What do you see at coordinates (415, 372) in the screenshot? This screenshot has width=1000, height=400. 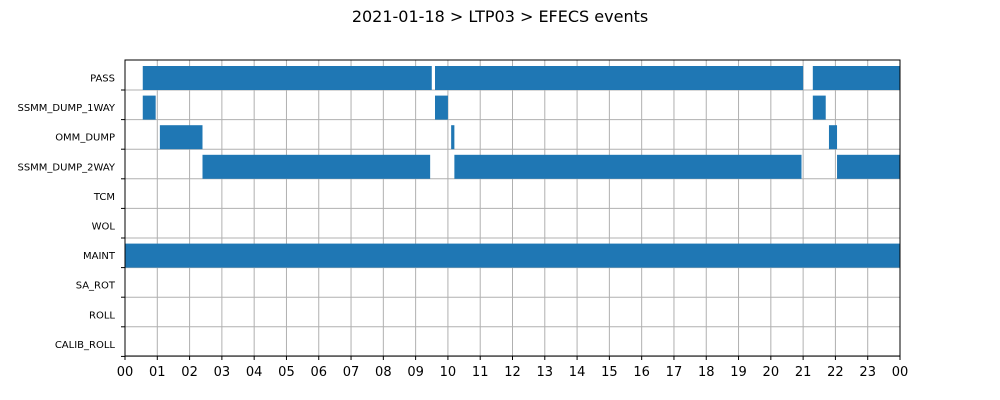 I see `x-tick-label: 09` at bounding box center [415, 372].